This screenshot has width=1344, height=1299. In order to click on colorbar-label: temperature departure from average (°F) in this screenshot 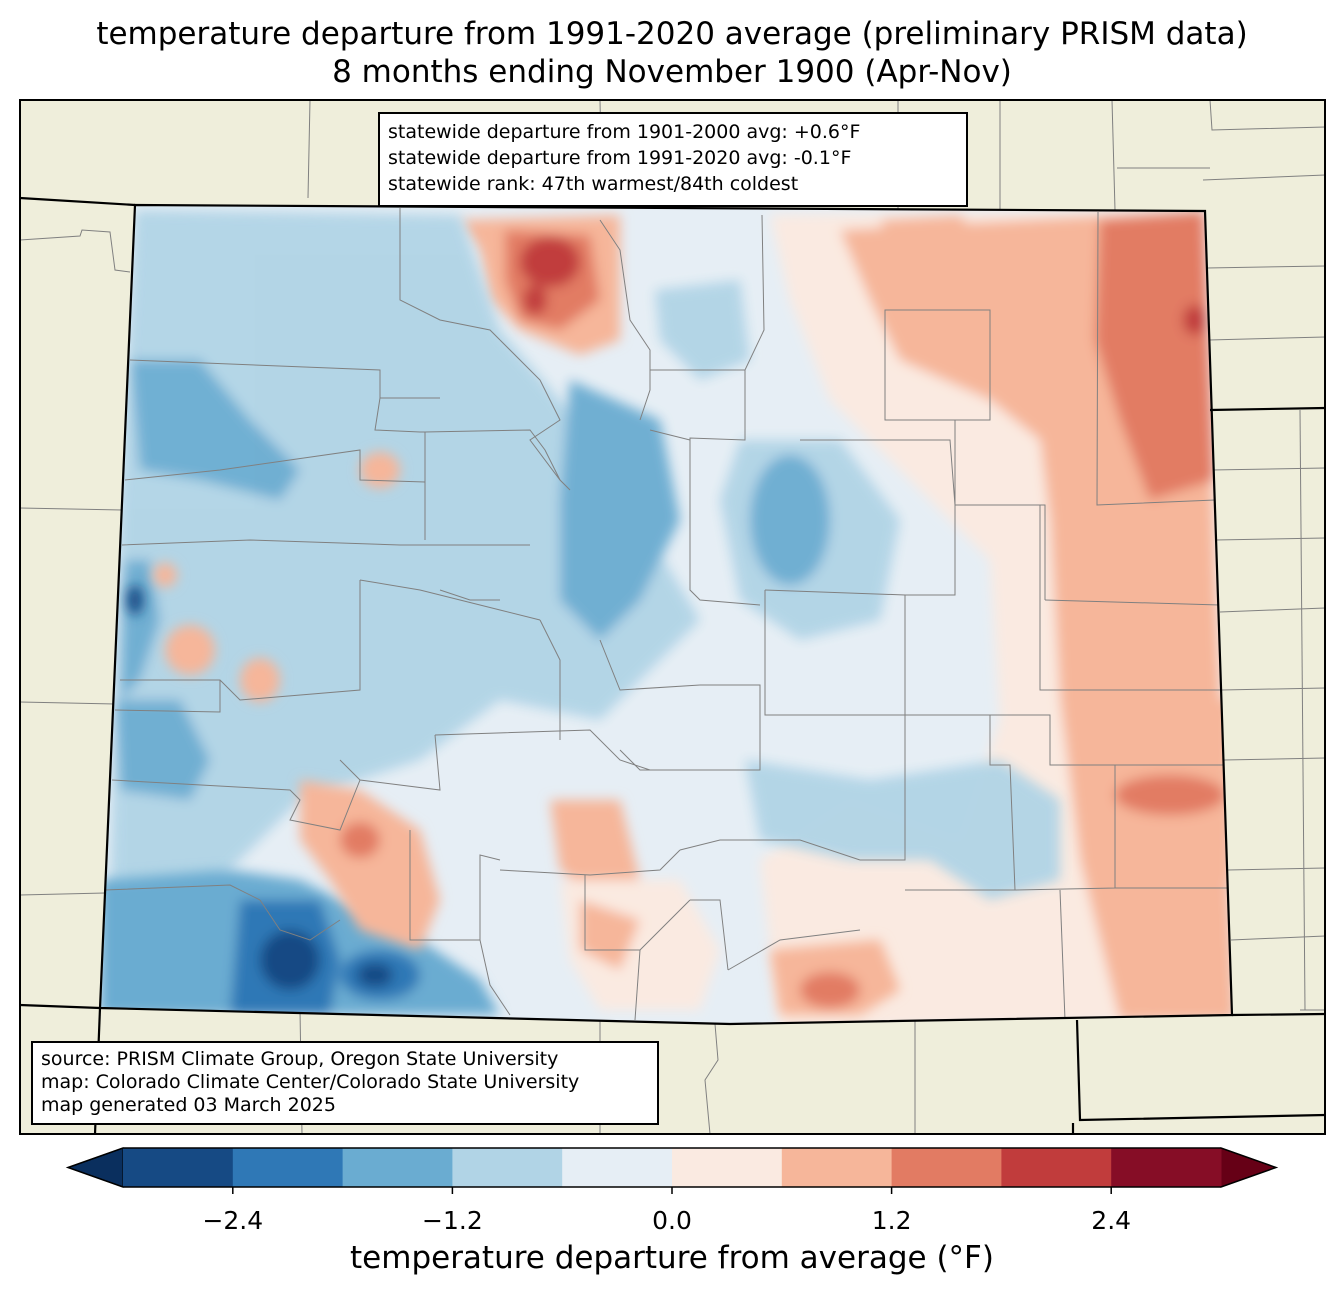, I will do `click(672, 1258)`.